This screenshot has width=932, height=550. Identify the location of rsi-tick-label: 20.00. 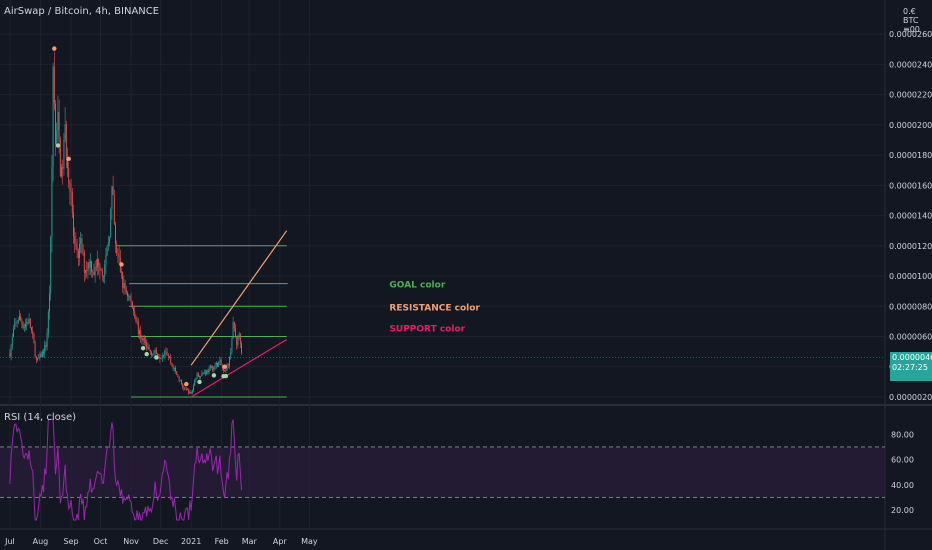
(902, 510).